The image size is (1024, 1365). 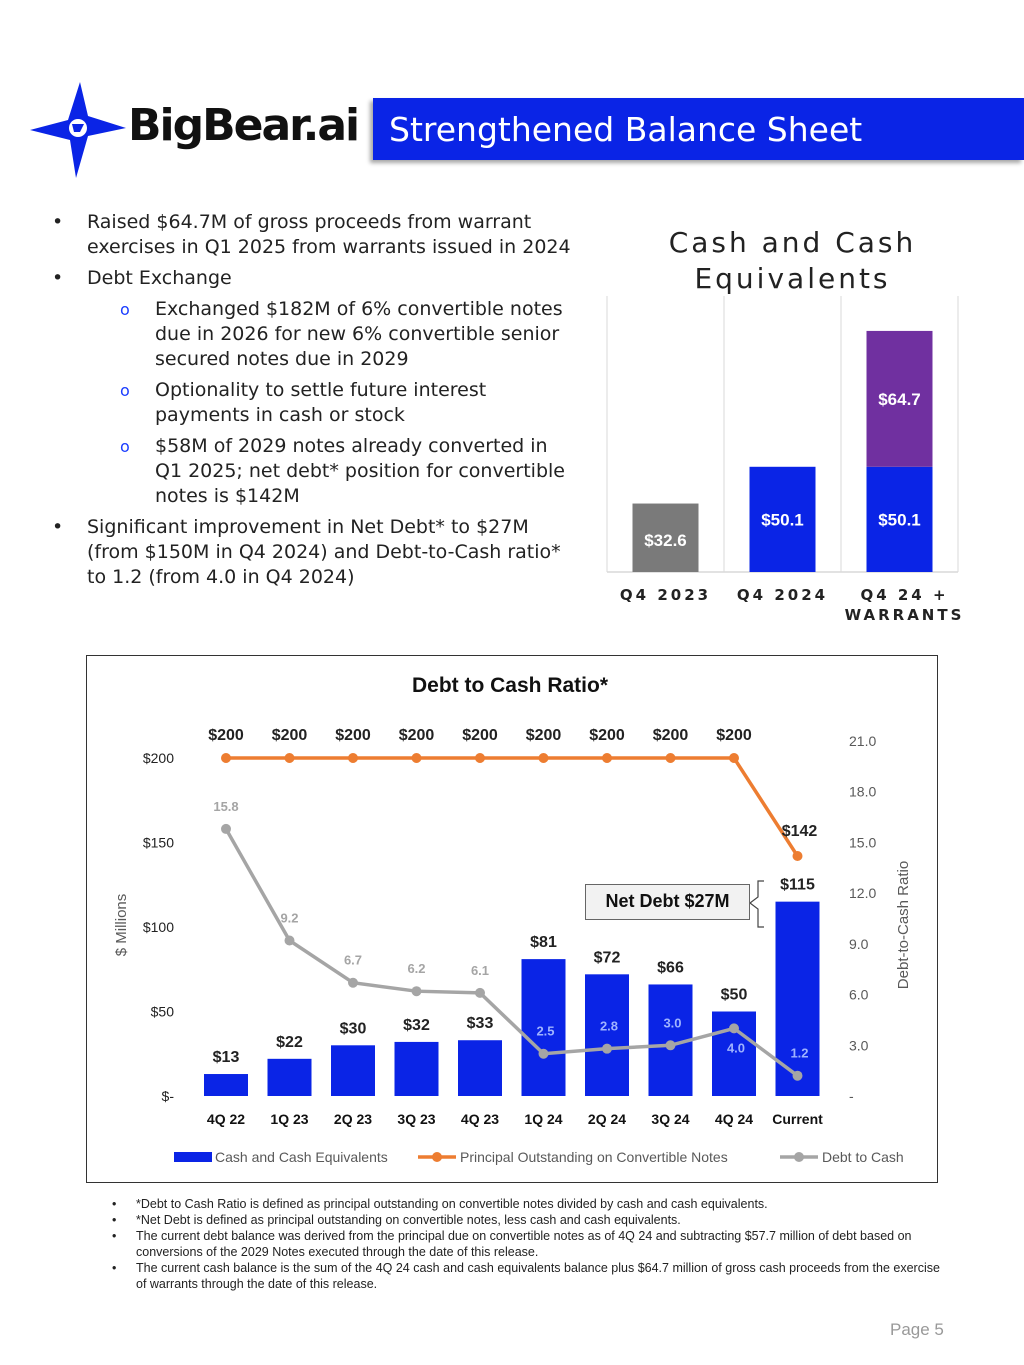 What do you see at coordinates (799, 1053) in the screenshot?
I see `ratio-label: 1.2` at bounding box center [799, 1053].